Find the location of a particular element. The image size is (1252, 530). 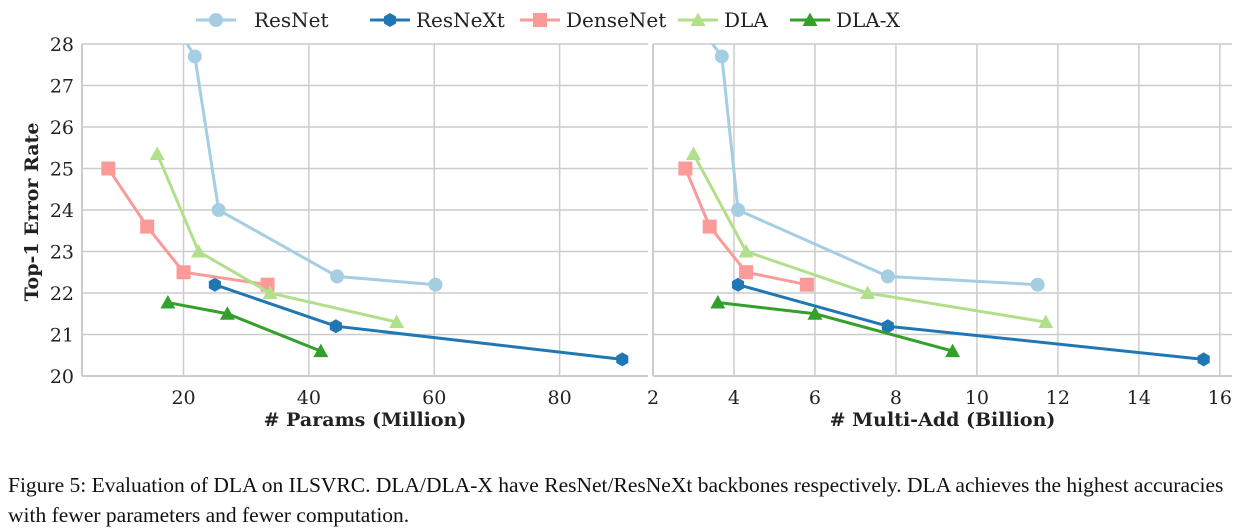

y-tick-label: 20 is located at coordinates (62, 377).